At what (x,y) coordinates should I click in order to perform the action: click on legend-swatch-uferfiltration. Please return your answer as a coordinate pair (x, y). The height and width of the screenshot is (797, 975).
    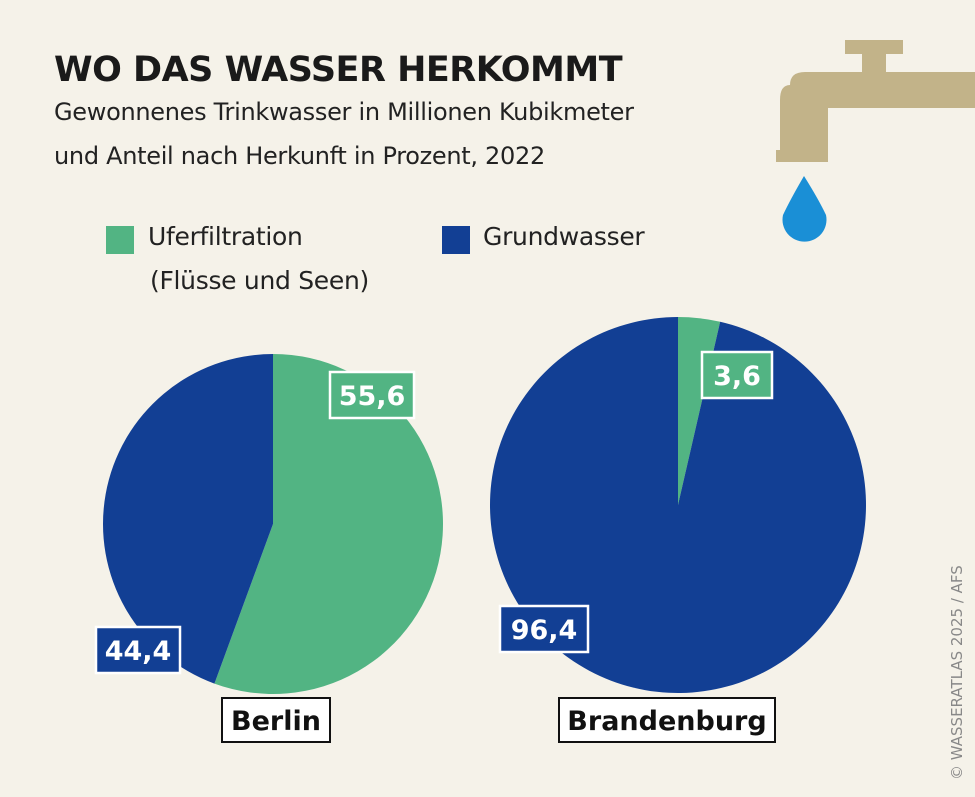
    Looking at the image, I should click on (120, 240).